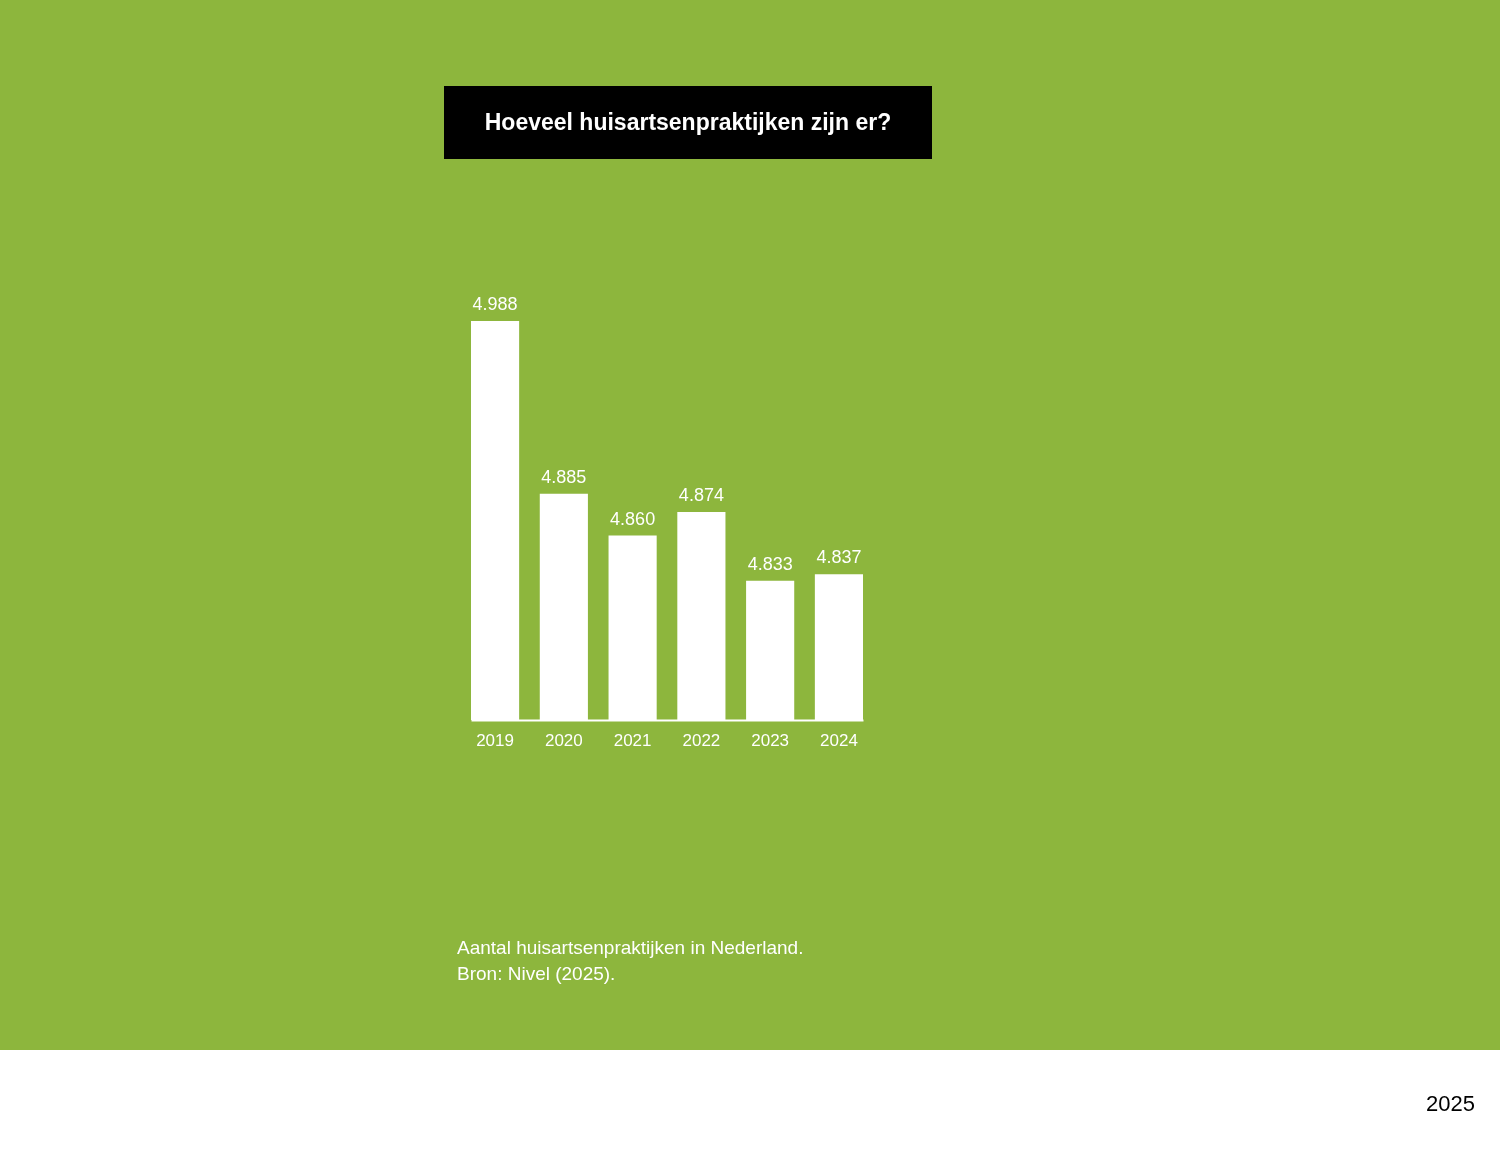  I want to click on x-tick-label: 2019, so click(495, 740).